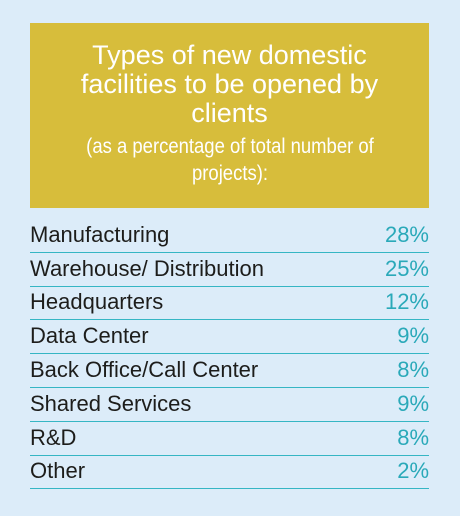  Describe the element at coordinates (111, 403) in the screenshot. I see `row-category-label: Shared Services` at that location.